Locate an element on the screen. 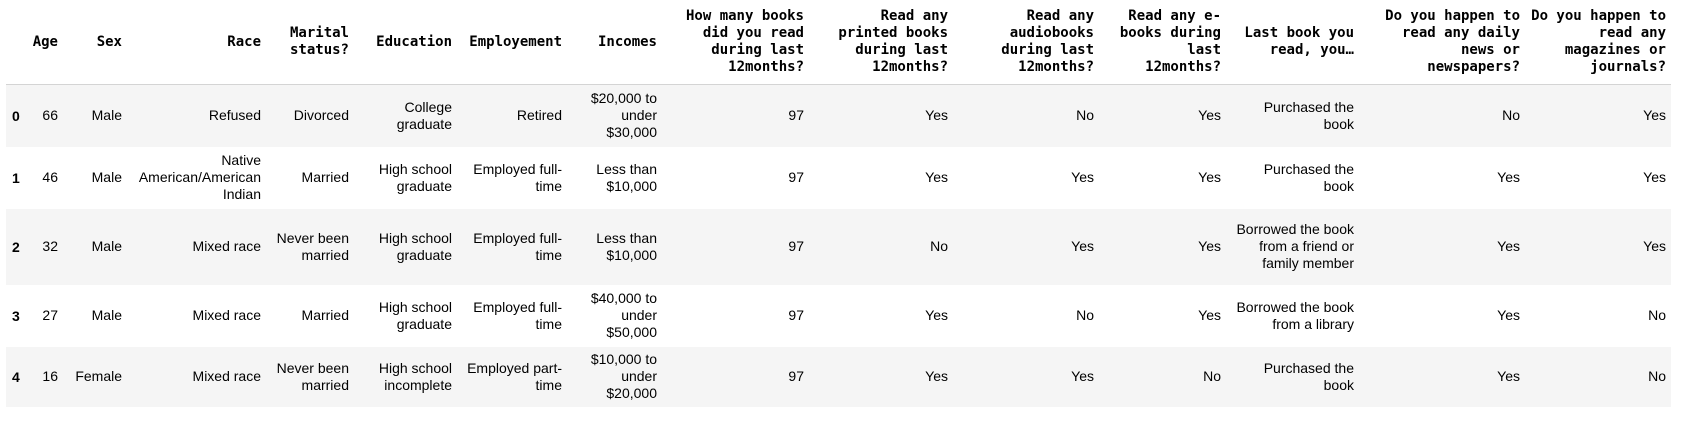 The height and width of the screenshot is (438, 1700). column-header-ebooks: Read any e-books during last 12months? is located at coordinates (1162, 45).